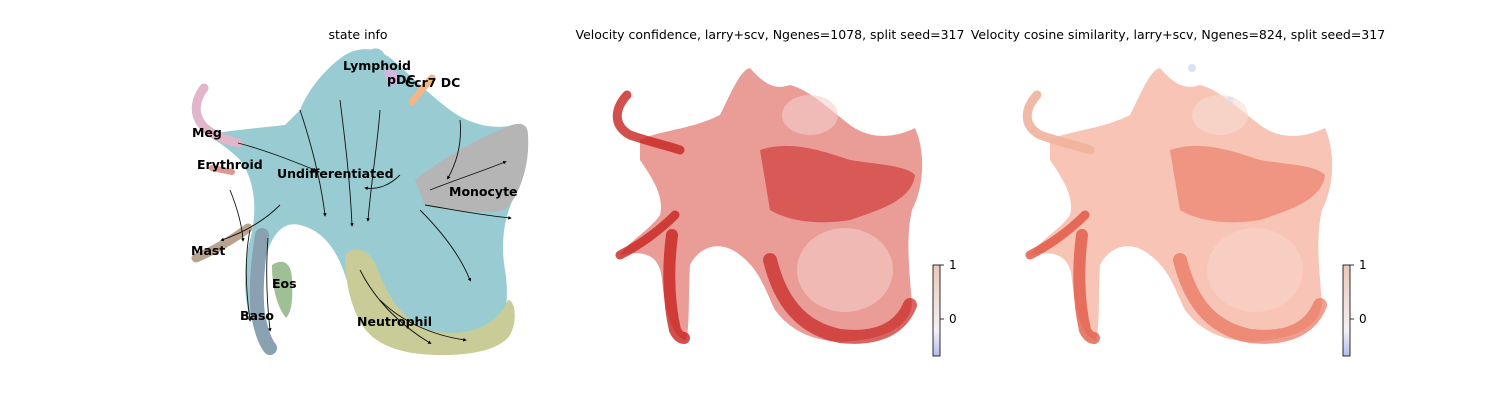  What do you see at coordinates (837, 184) in the screenshot?
I see `panel2-core` at bounding box center [837, 184].